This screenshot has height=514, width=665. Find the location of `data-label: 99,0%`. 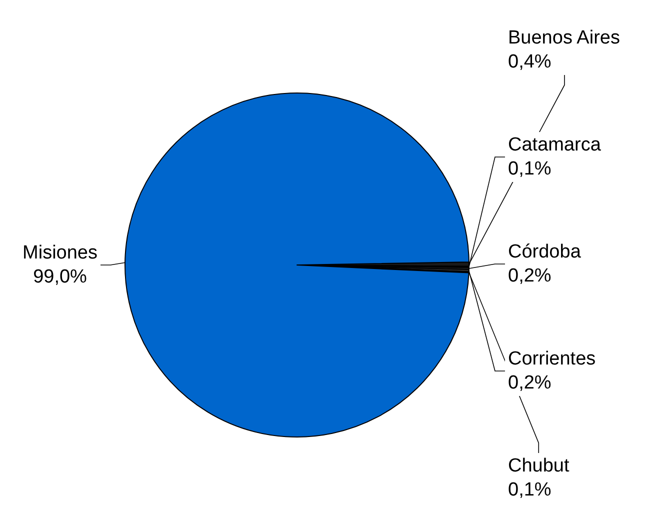

data-label: 99,0% is located at coordinates (60, 277).